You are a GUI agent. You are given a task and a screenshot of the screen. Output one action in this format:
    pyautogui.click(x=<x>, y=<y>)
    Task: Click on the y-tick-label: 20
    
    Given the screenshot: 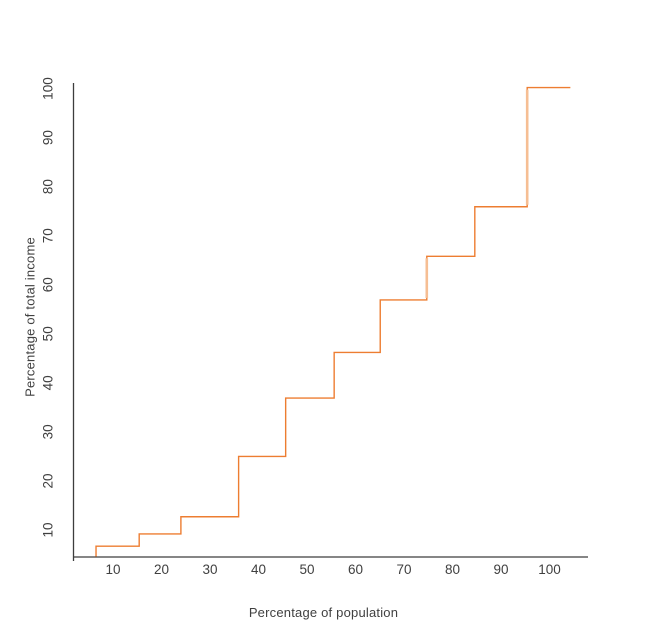 What is the action you would take?
    pyautogui.click(x=48, y=480)
    